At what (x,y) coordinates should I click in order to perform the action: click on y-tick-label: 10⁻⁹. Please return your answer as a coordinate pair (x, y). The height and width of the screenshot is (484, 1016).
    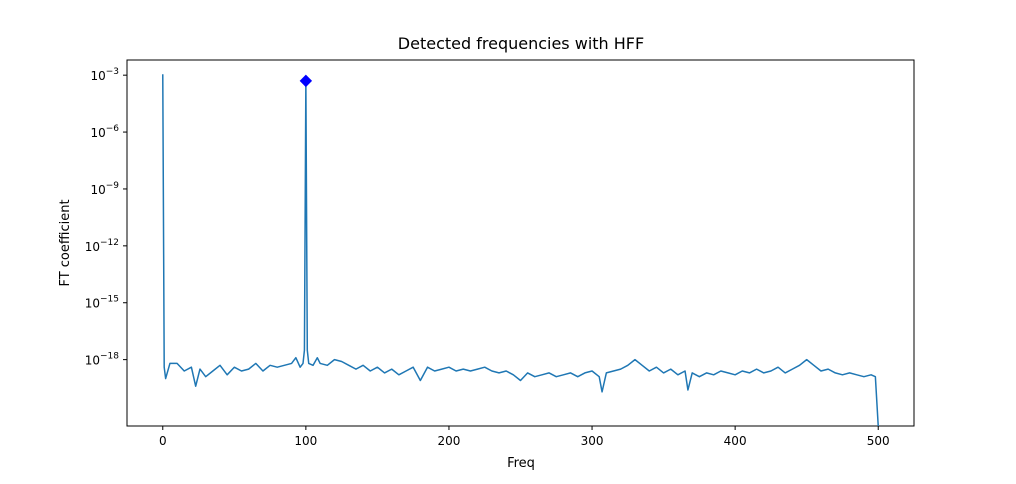
    Looking at the image, I should click on (104, 189).